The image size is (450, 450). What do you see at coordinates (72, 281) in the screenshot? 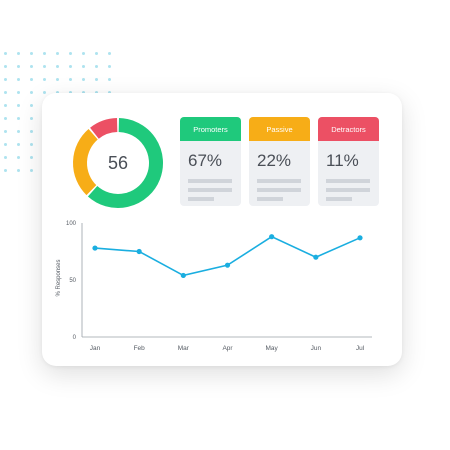
I see `y-tick-label: 50` at bounding box center [72, 281].